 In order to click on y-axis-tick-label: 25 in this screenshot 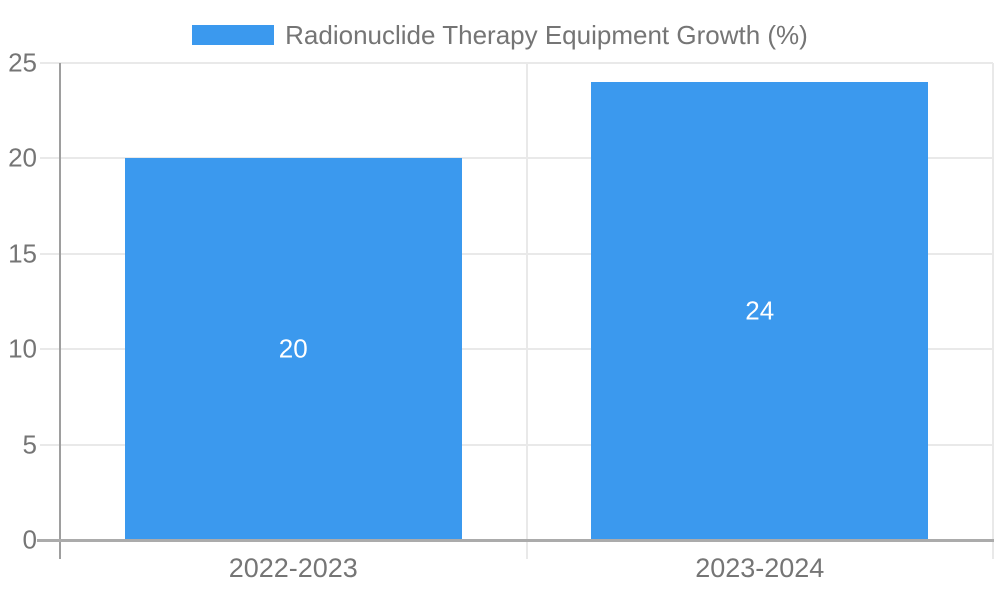, I will do `click(22, 62)`.